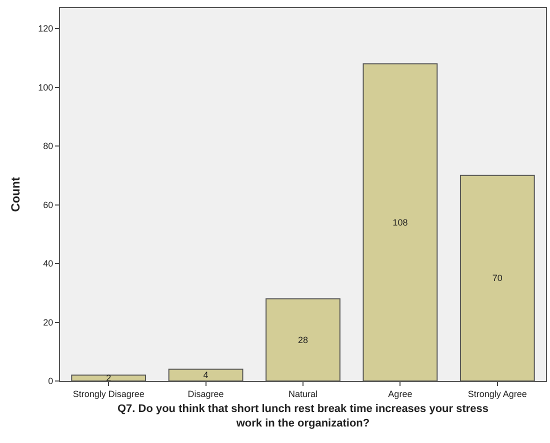 This screenshot has height=443, width=550. Describe the element at coordinates (48, 146) in the screenshot. I see `y-tick-label: 80` at that location.